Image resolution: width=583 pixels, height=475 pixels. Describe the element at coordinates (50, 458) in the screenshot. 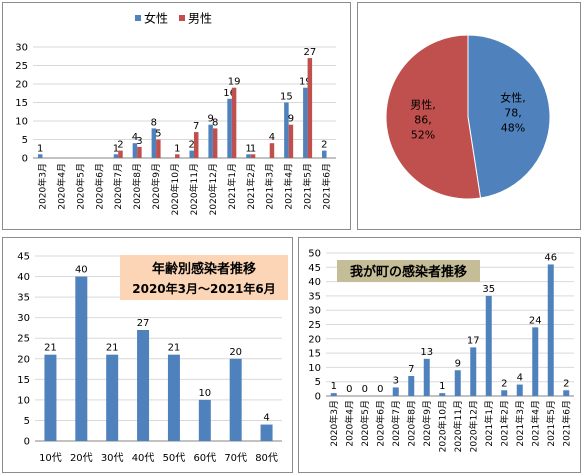

I see `x-tick-label: 10代` at that location.